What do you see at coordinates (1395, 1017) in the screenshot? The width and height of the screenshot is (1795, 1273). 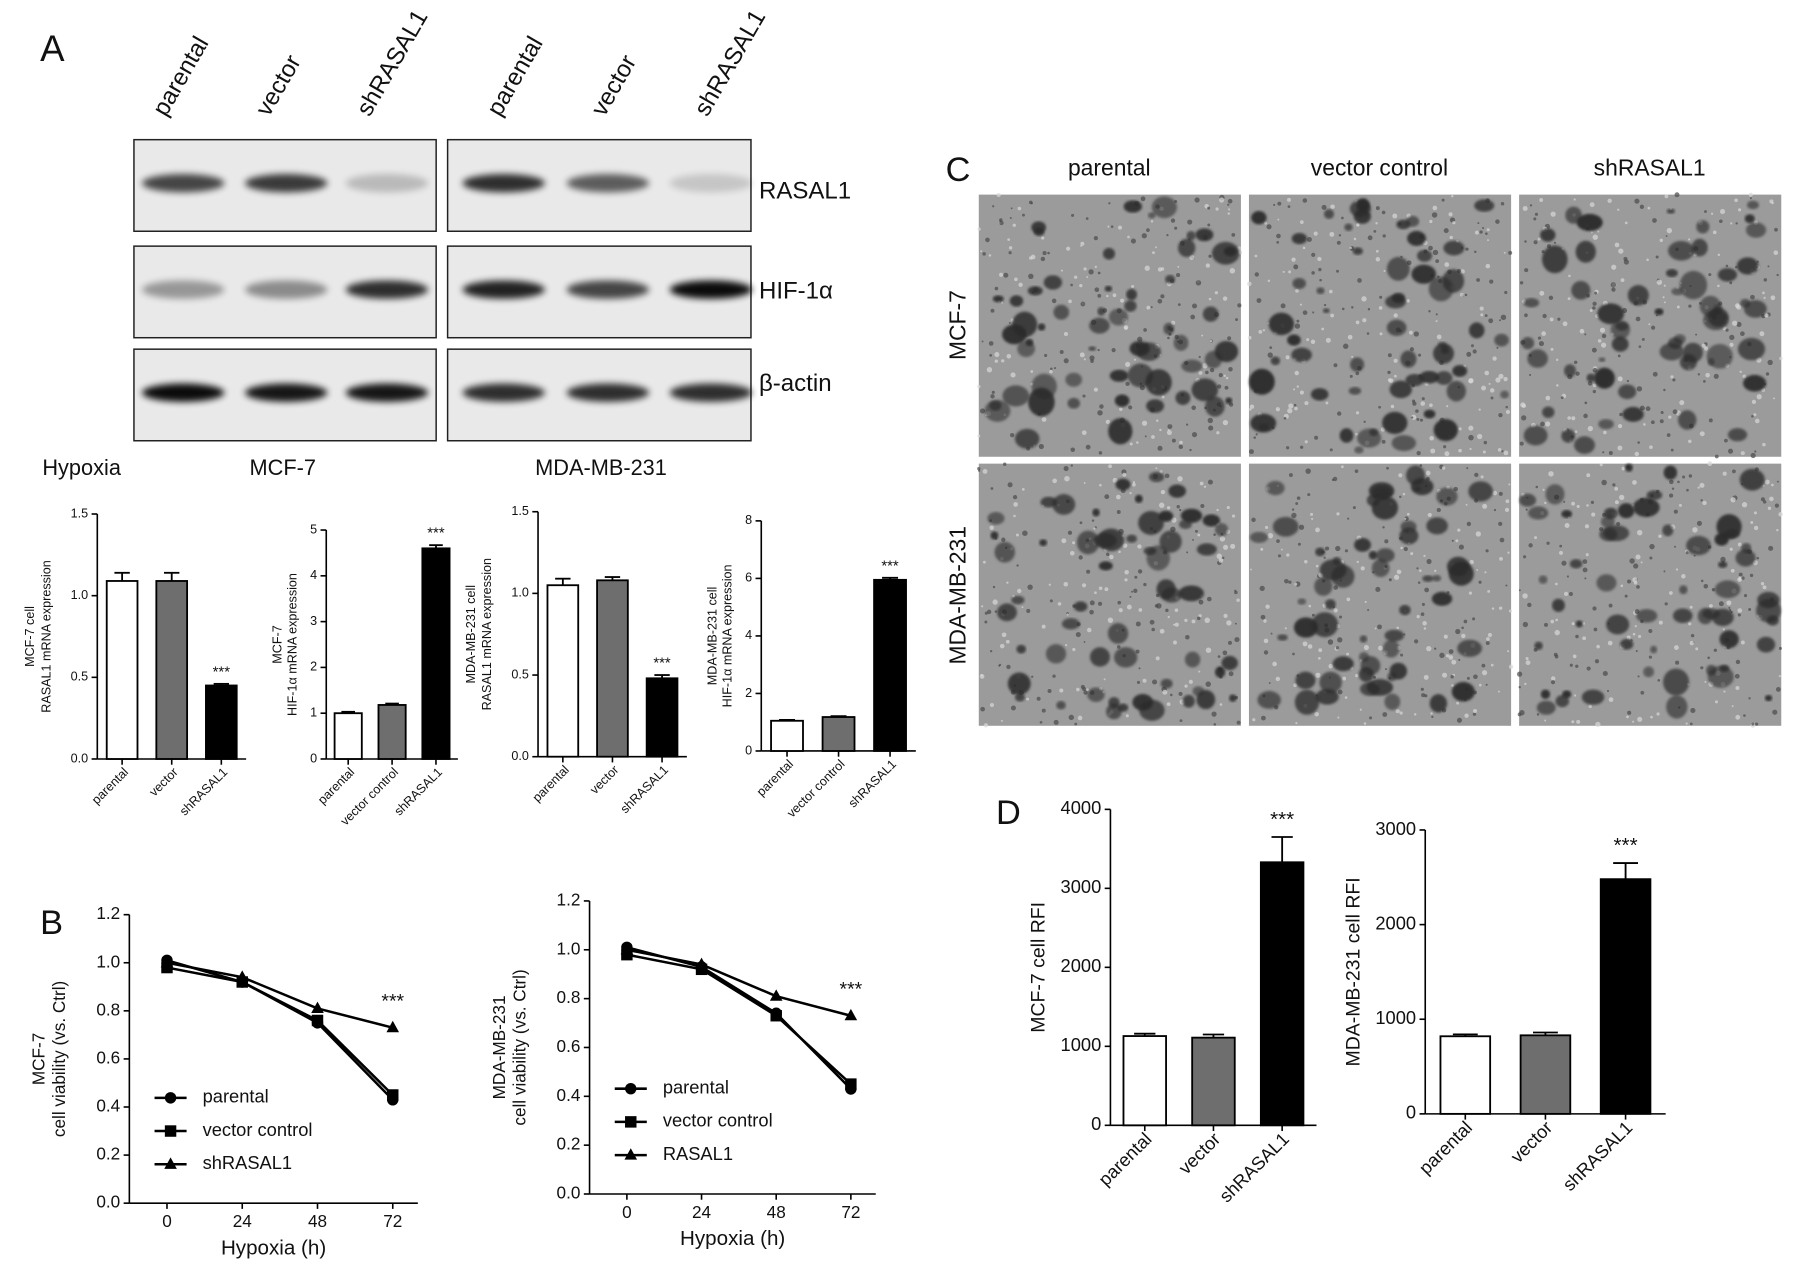 I see `y-tick-label: 1000` at bounding box center [1395, 1017].